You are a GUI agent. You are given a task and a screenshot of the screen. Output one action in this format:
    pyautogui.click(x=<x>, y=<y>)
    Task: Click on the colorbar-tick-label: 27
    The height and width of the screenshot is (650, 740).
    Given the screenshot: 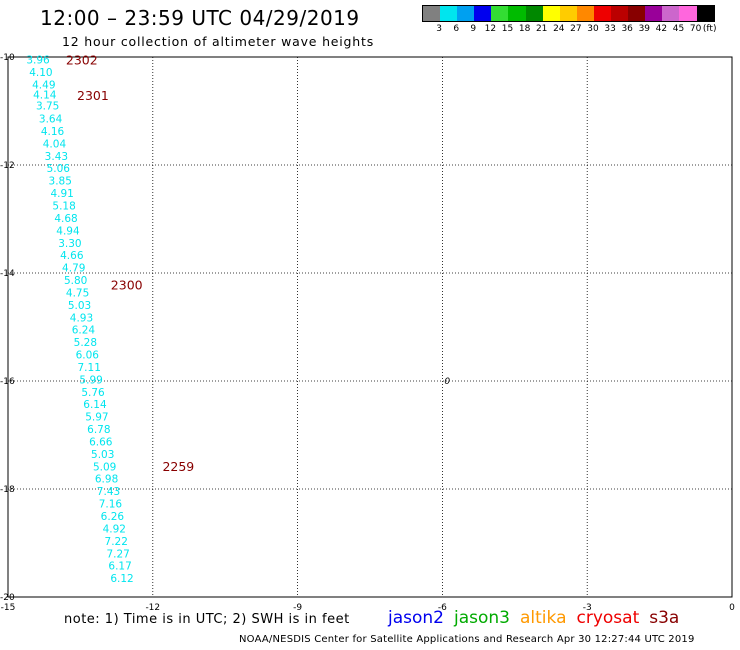 What is the action you would take?
    pyautogui.click(x=576, y=29)
    